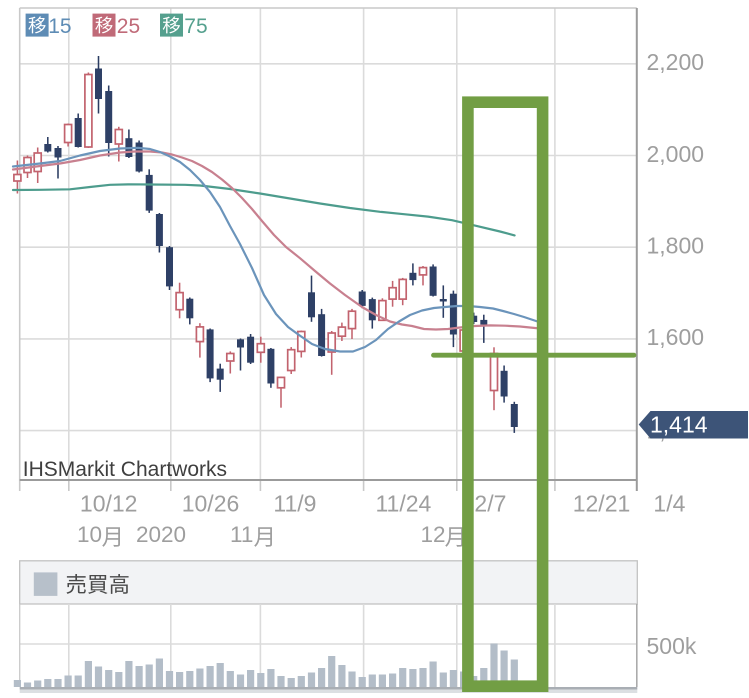 This screenshot has height=698, width=749. I want to click on svg-text: 500k, so click(672, 646).